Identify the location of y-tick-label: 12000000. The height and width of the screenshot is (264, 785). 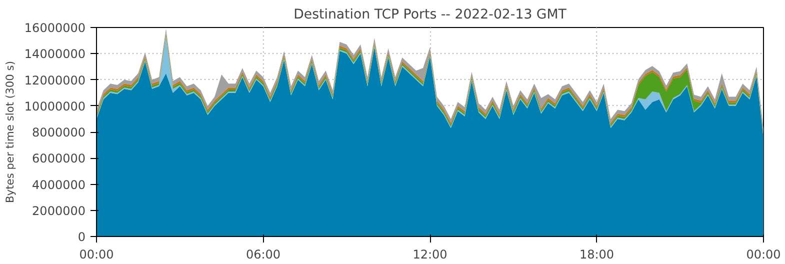
(55, 80).